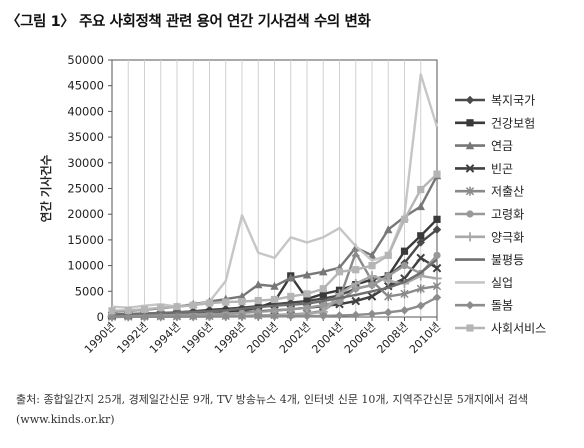  I want to click on legend-item: 불평등, so click(489, 260).